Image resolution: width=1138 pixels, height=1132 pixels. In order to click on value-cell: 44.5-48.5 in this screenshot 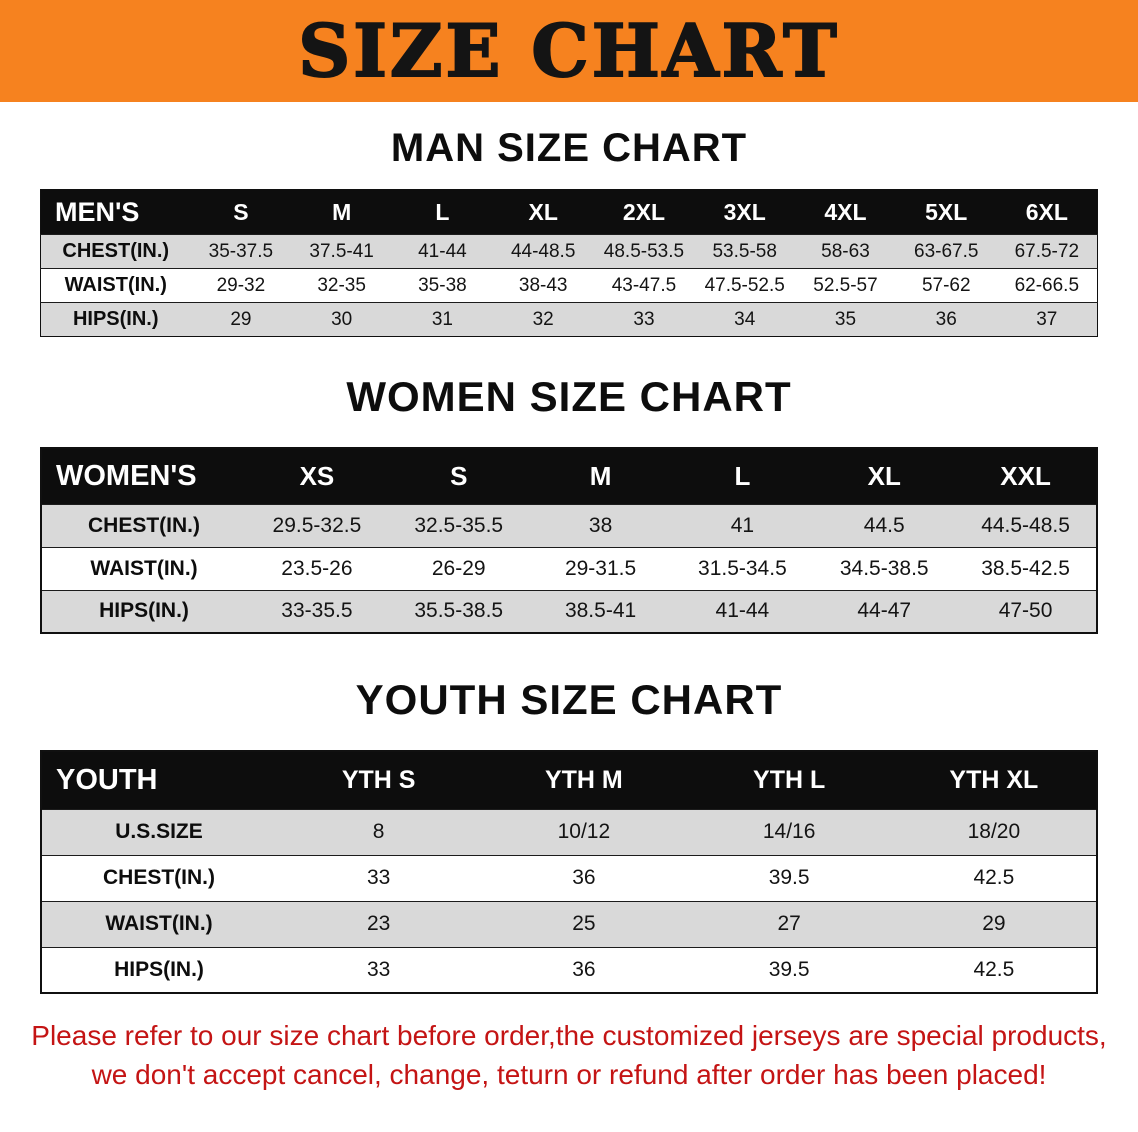, I will do `click(1025, 525)`.